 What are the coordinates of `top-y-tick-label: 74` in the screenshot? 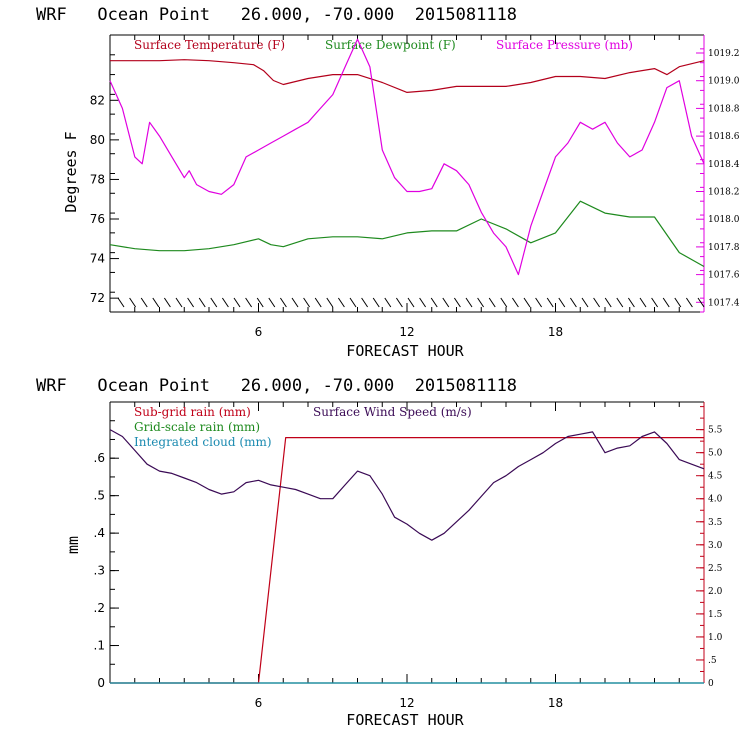 It's located at (97, 259).